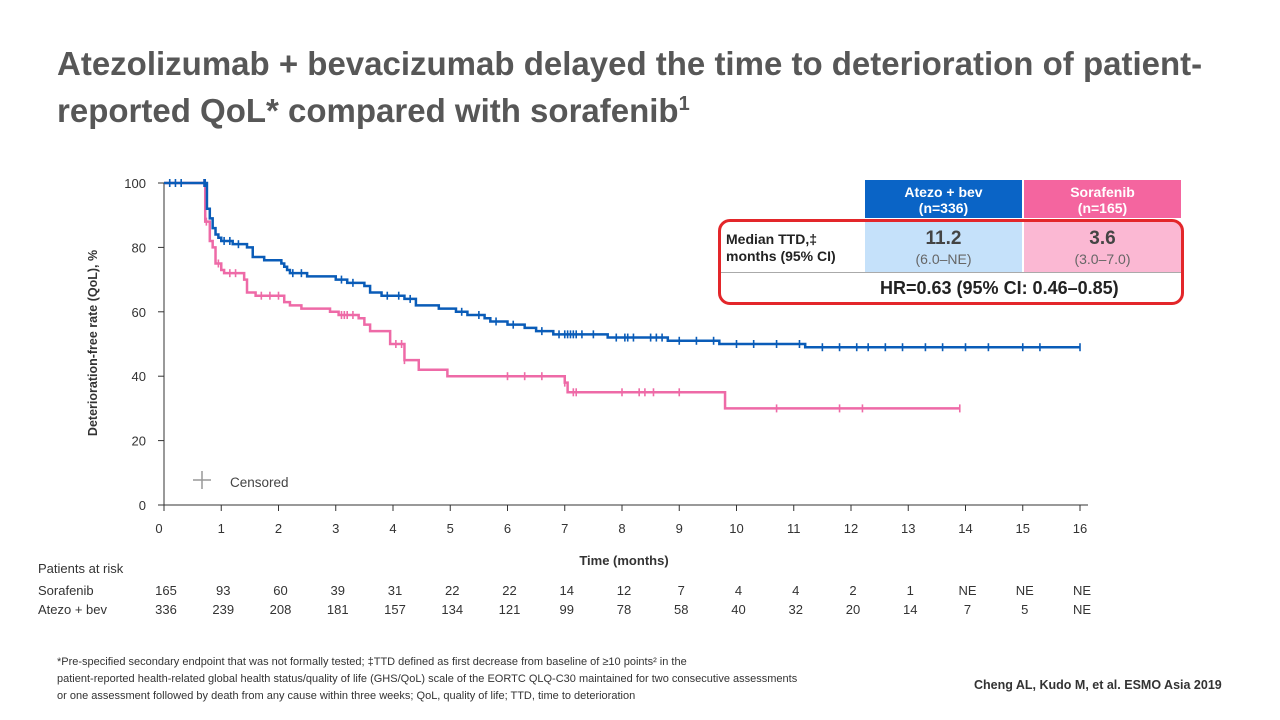 The width and height of the screenshot is (1280, 720). What do you see at coordinates (337, 609) in the screenshot?
I see `risk-count-atezo-bev: 181` at bounding box center [337, 609].